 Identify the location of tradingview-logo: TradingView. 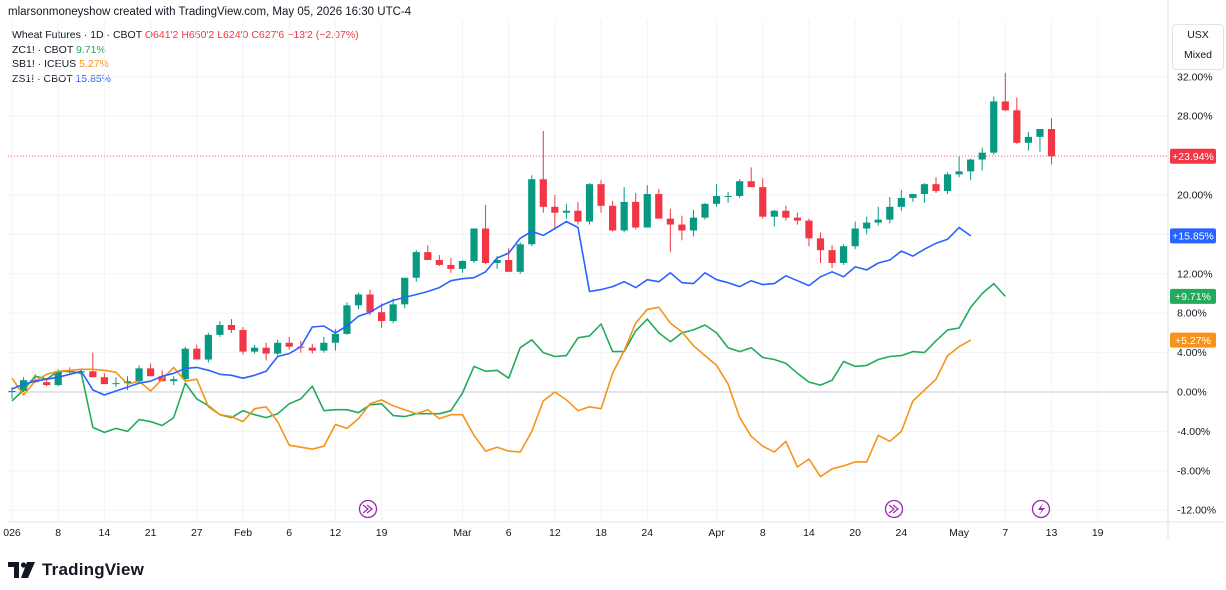
(76, 570).